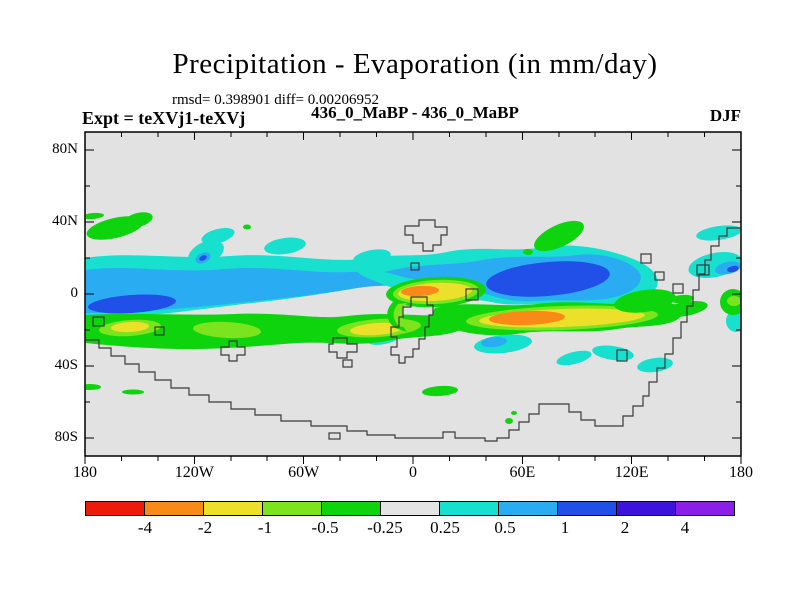 The width and height of the screenshot is (800, 600). I want to click on y-tick-label: 80S, so click(66, 437).